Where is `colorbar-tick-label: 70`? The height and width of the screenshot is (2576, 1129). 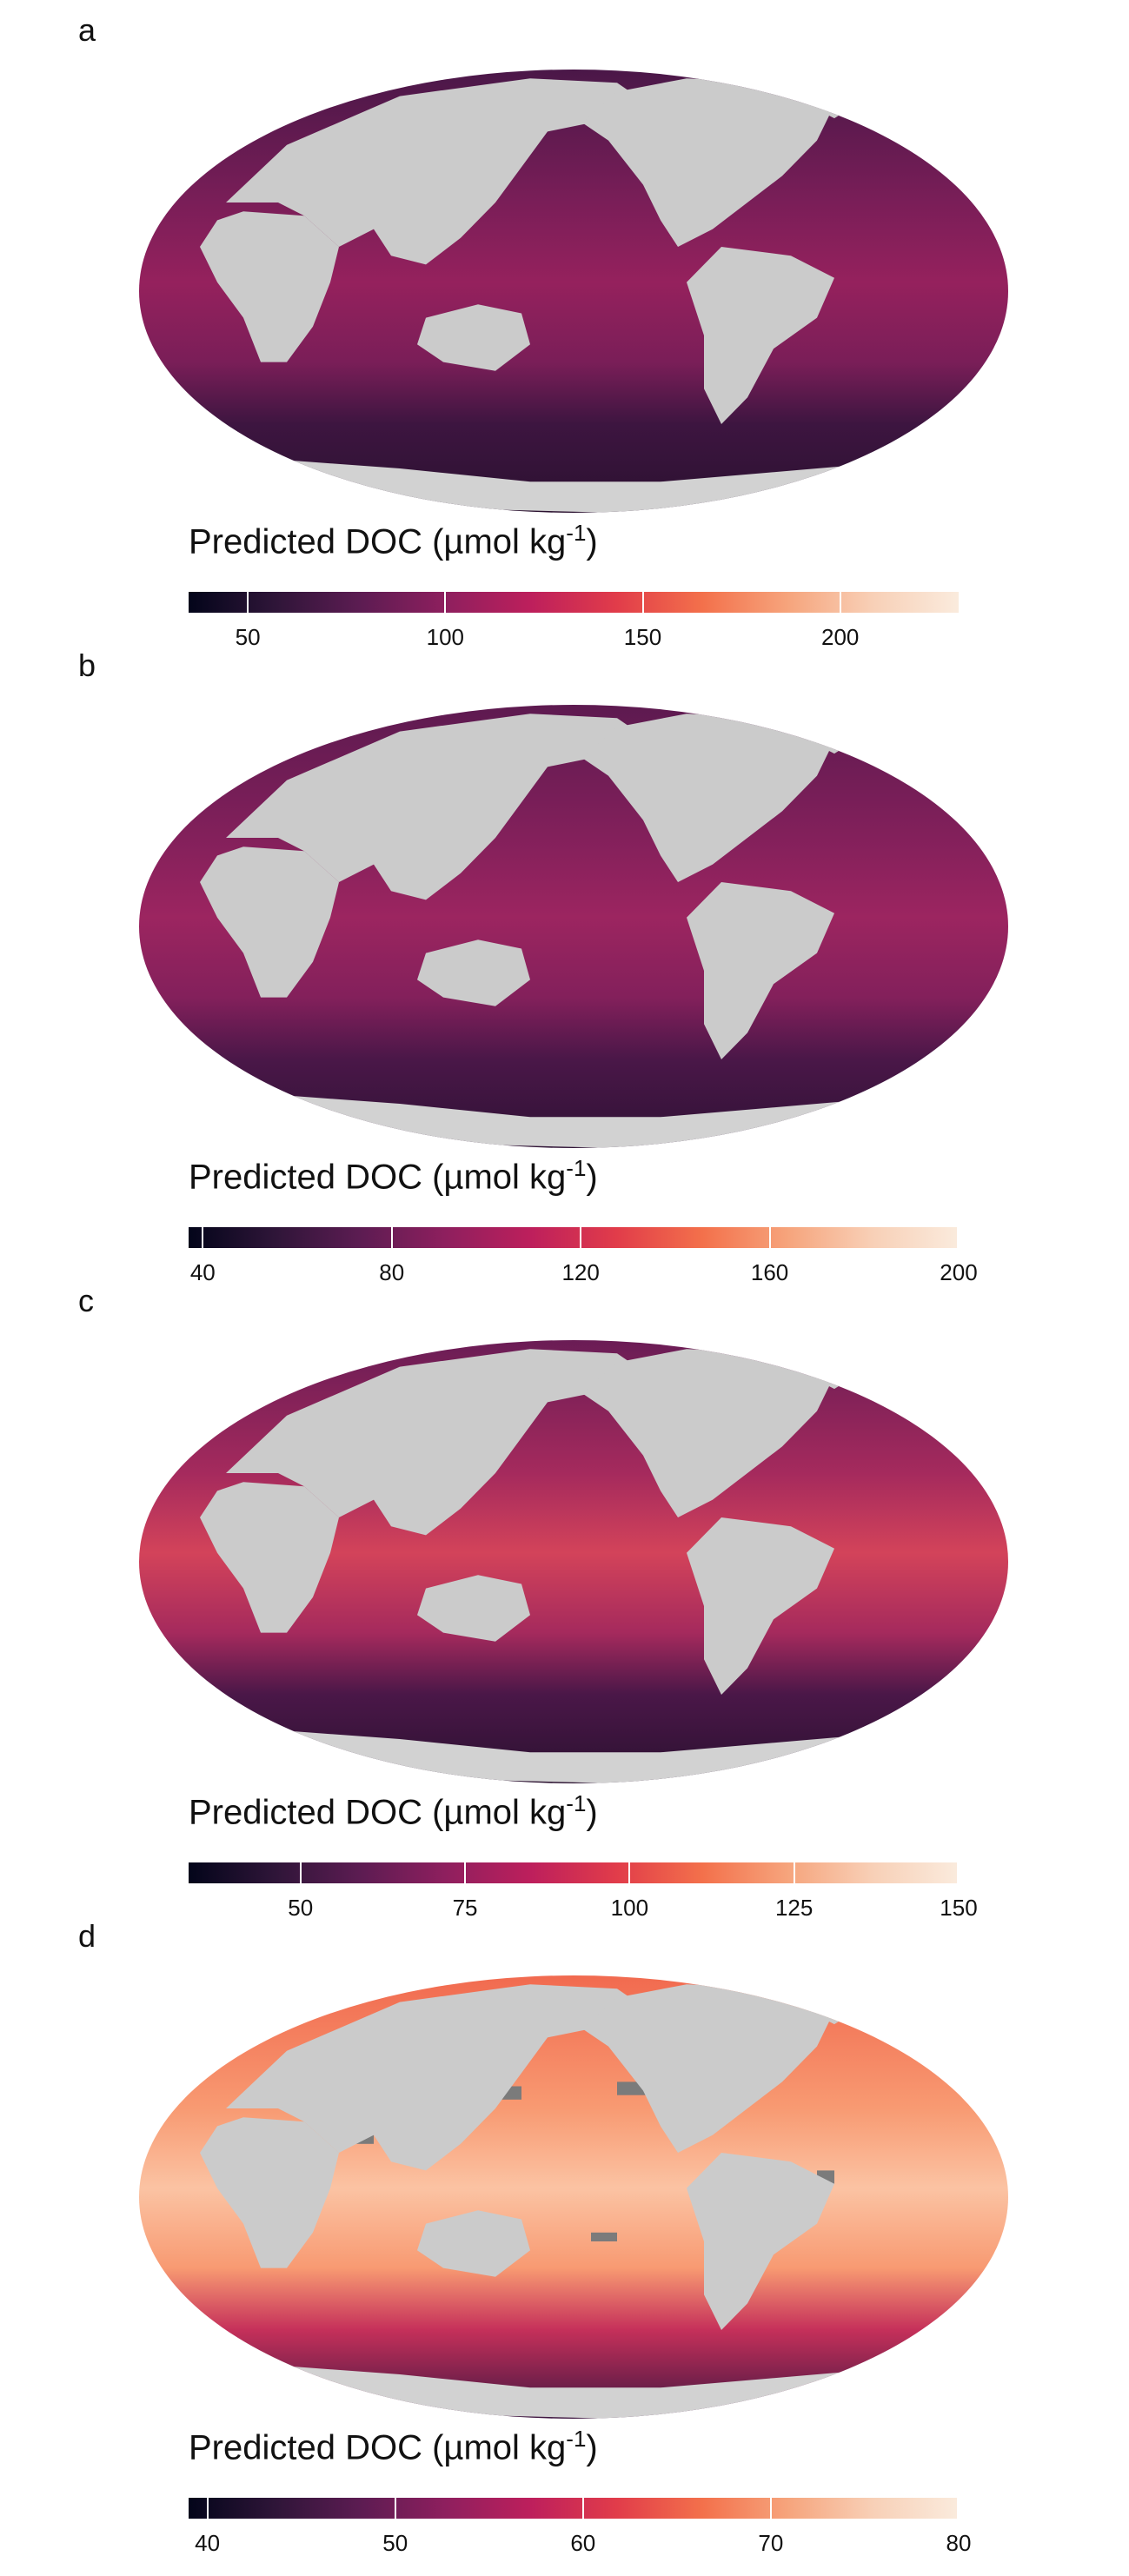 colorbar-tick-label: 70 is located at coordinates (771, 2543).